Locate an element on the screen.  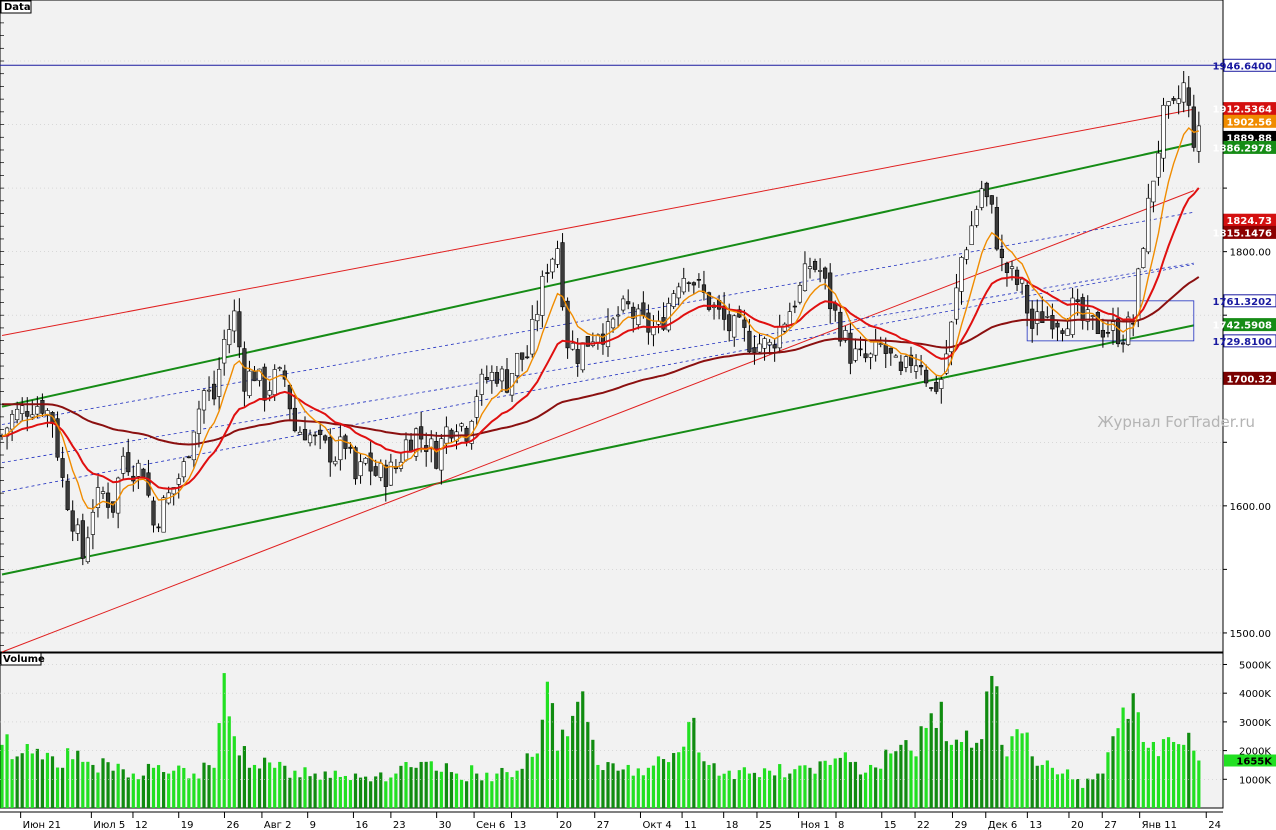
volume-tick-label: 5000K is located at coordinates (1255, 665).